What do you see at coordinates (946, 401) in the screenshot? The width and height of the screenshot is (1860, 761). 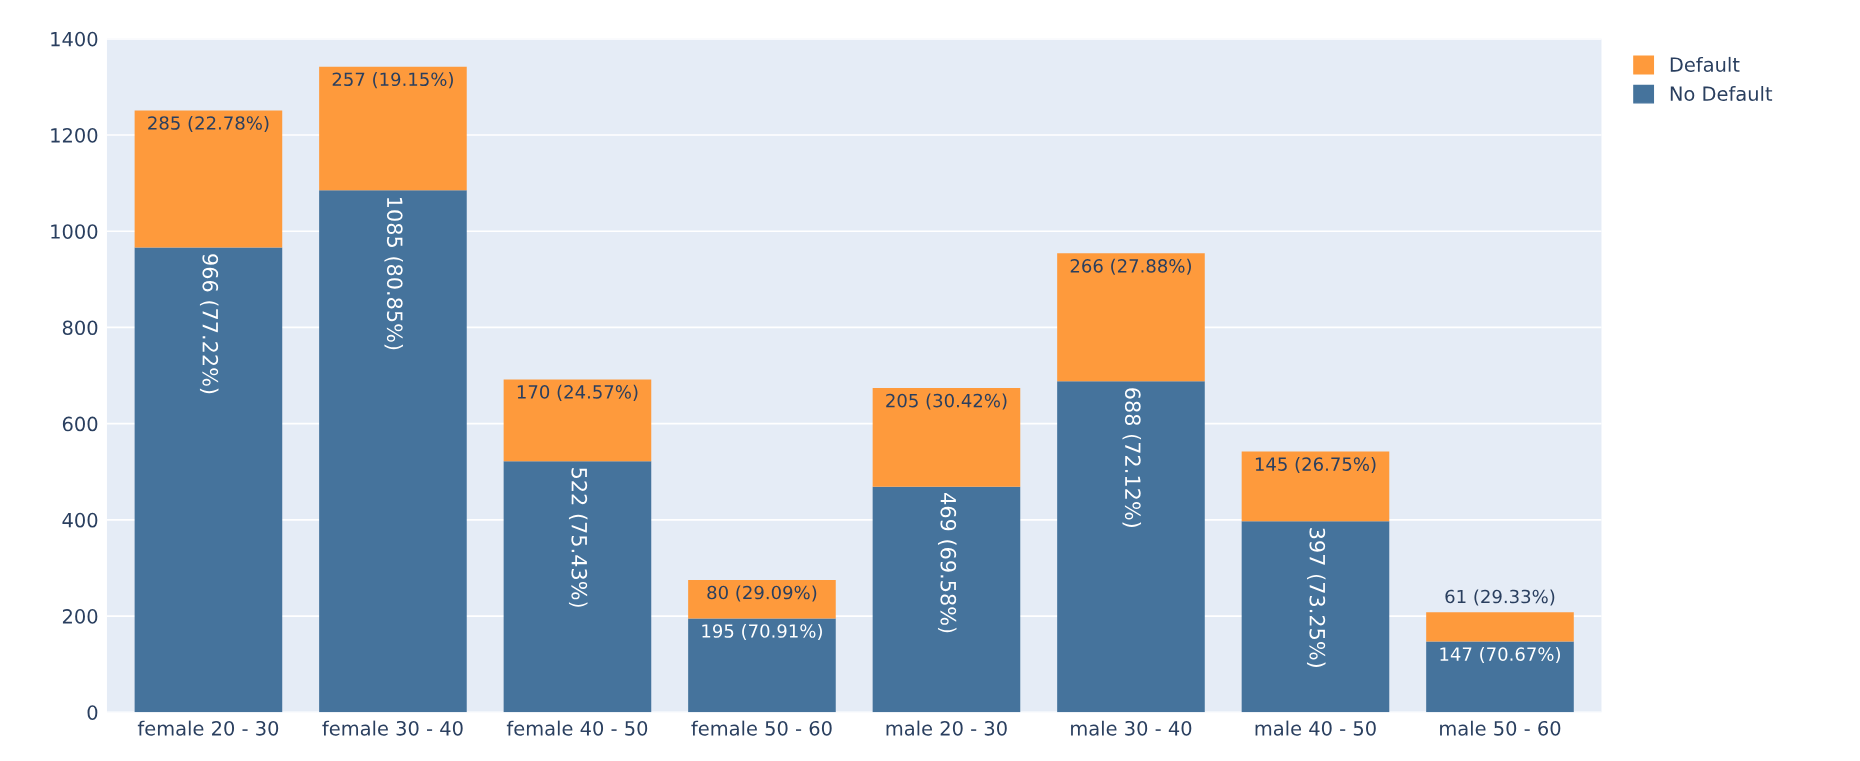 I see `data-label: 205 (30.42%)` at bounding box center [946, 401].